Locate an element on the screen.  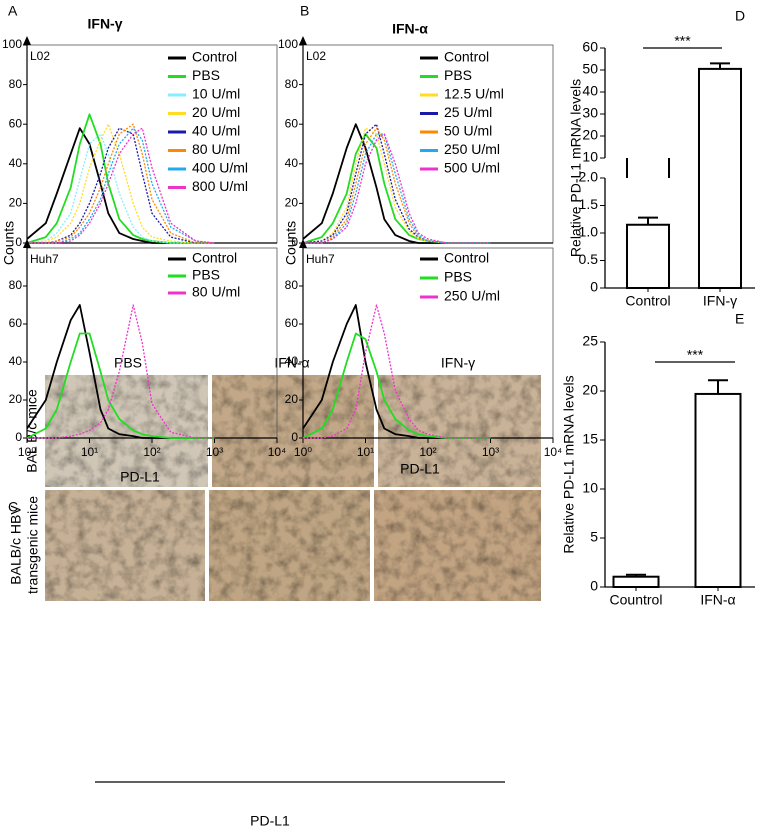
legend-label: 25 U/ml is located at coordinates (468, 112).